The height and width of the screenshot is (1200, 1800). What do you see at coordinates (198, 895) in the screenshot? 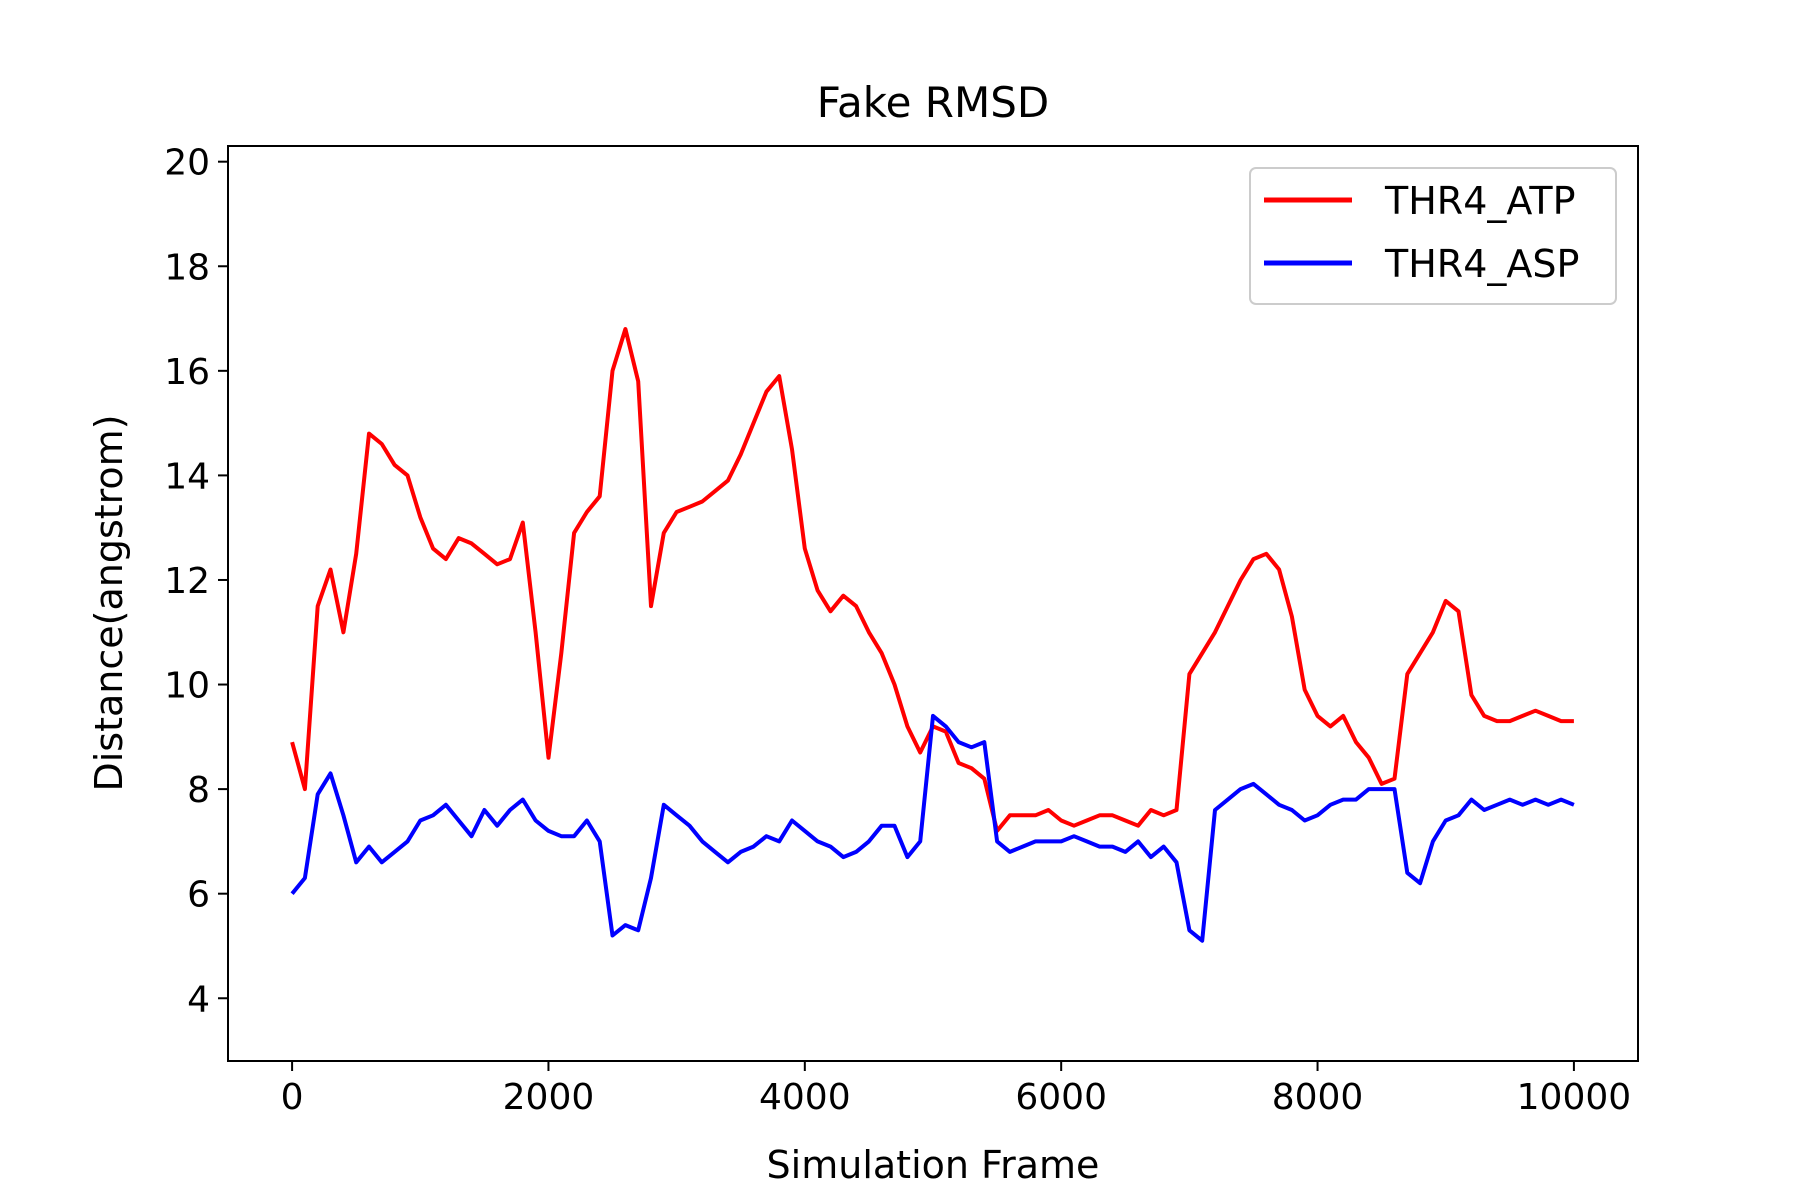
I see `y-tick-label: 6` at bounding box center [198, 895].